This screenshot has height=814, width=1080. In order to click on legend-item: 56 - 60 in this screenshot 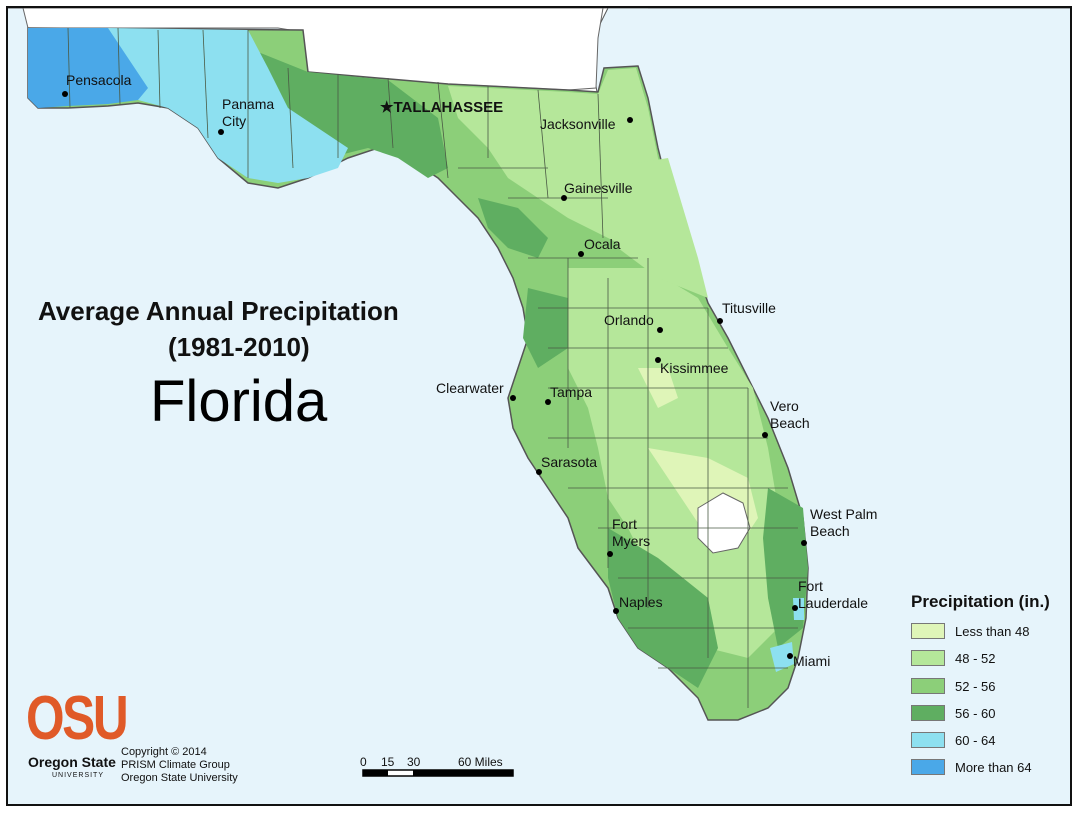, I will do `click(953, 713)`.